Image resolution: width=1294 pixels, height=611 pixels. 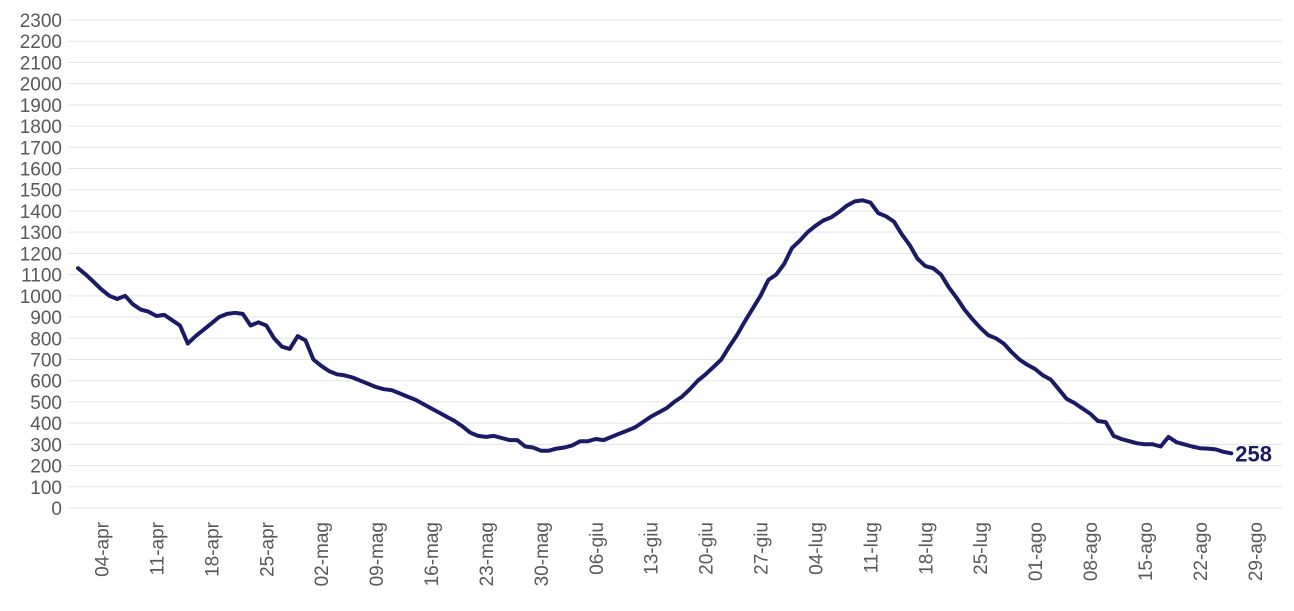 I want to click on y-tick-label: 100, so click(x=46, y=488).